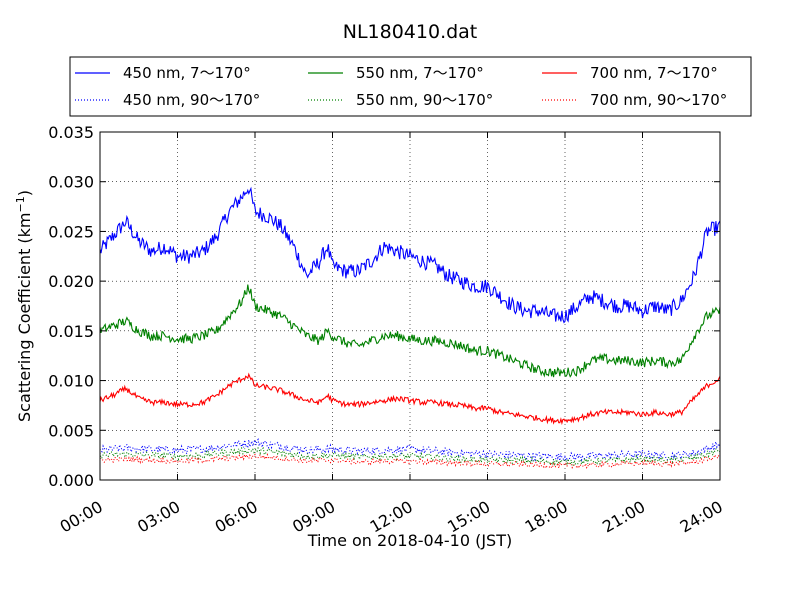 Image resolution: width=800 pixels, height=600 pixels. What do you see at coordinates (236, 517) in the screenshot?
I see `x-tick-label: 06:00` at bounding box center [236, 517].